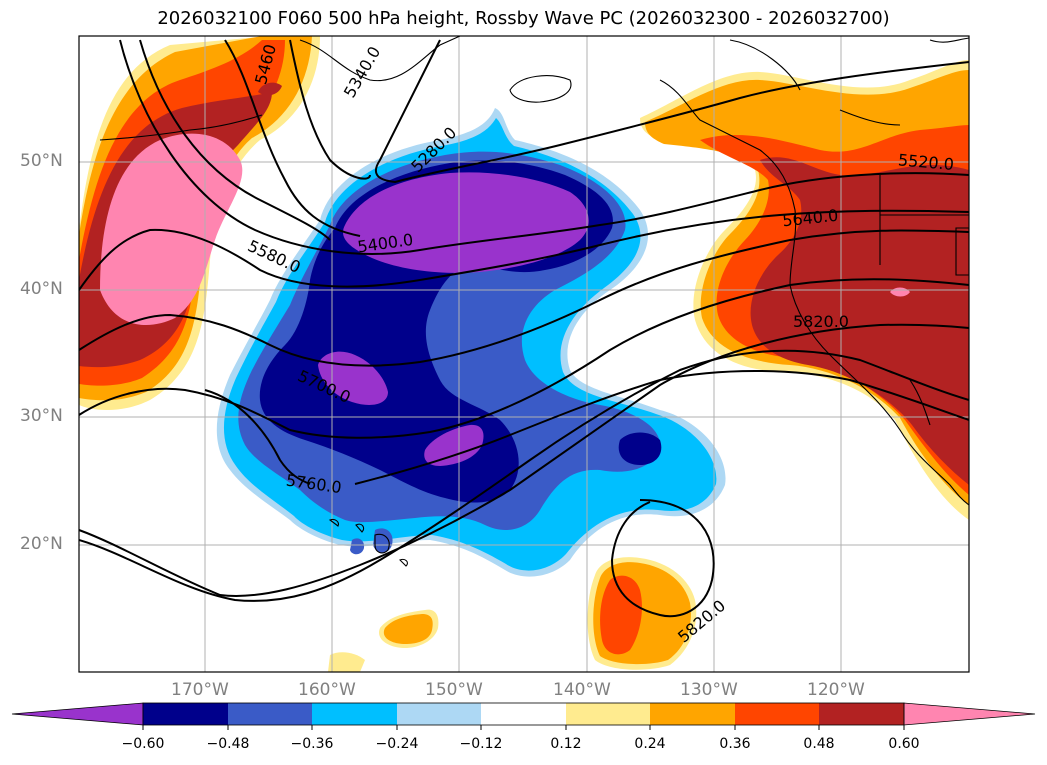 The image size is (1047, 765). What do you see at coordinates (200, 690) in the screenshot?
I see `lon-label-170w: 170°W` at bounding box center [200, 690].